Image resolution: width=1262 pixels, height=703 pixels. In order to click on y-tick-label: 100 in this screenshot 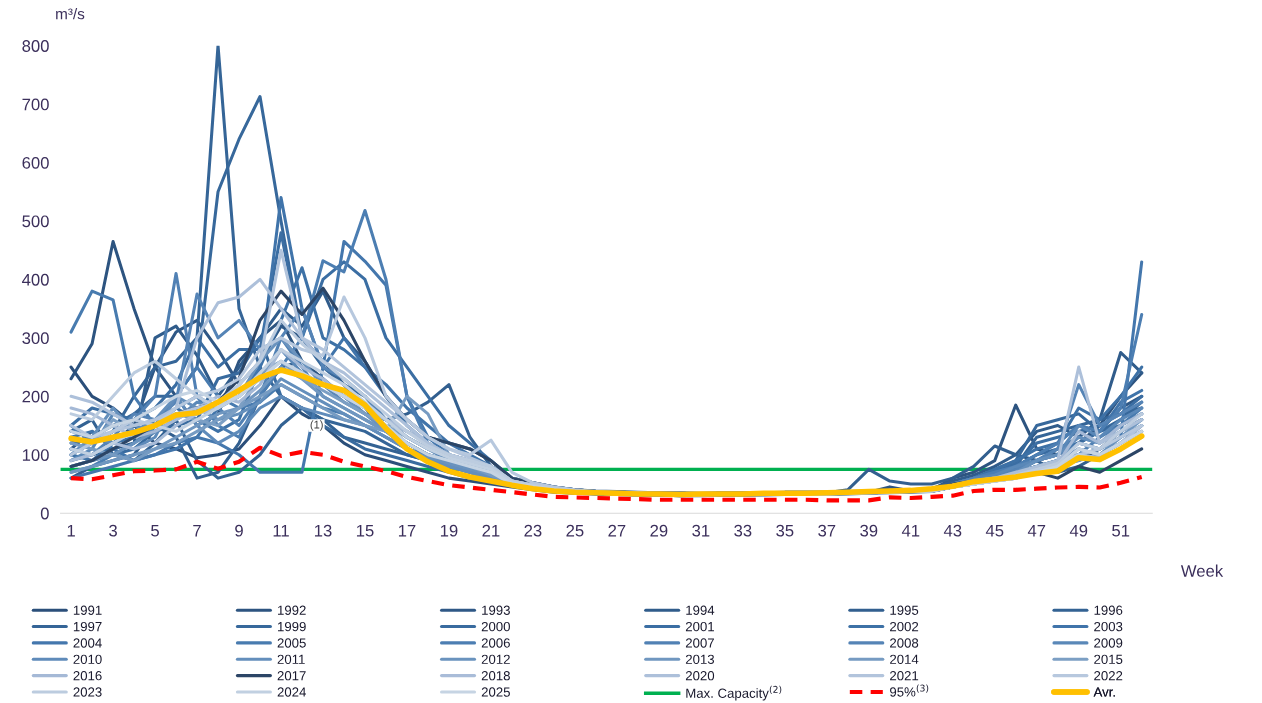, I will do `click(35, 455)`.